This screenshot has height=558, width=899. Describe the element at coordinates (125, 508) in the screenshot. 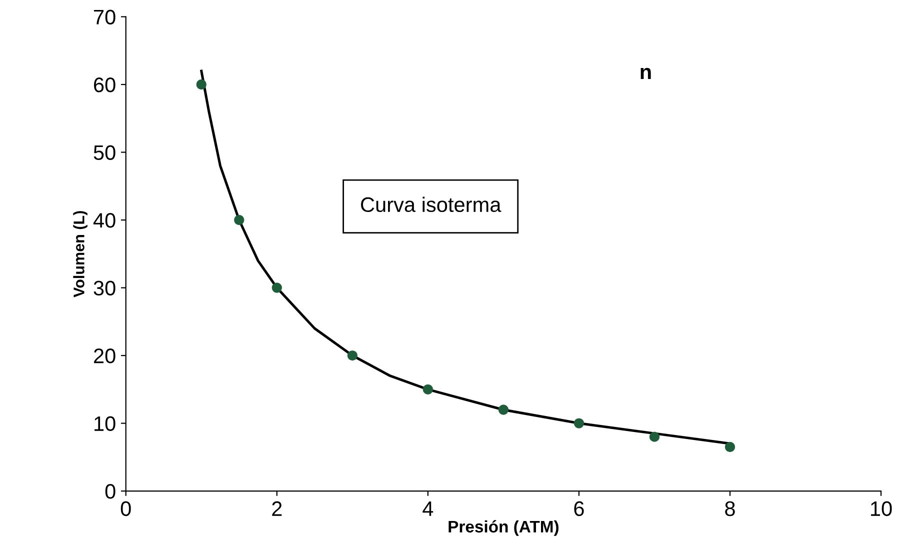

I see `x-tick-label: 0` at that location.